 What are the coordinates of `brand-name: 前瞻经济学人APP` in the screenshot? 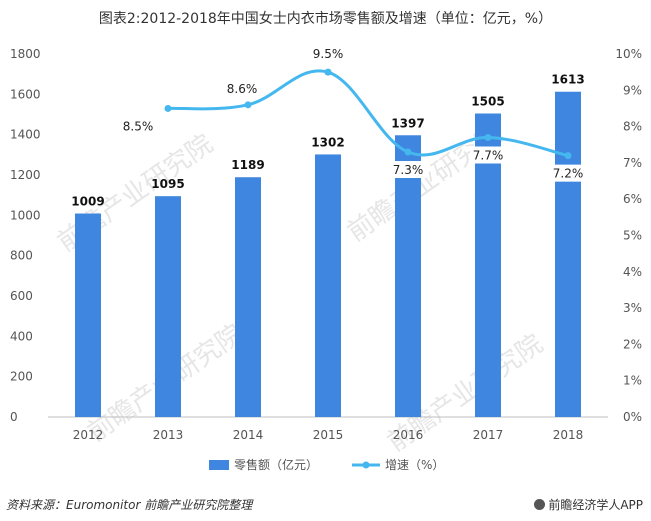 It's located at (595, 505).